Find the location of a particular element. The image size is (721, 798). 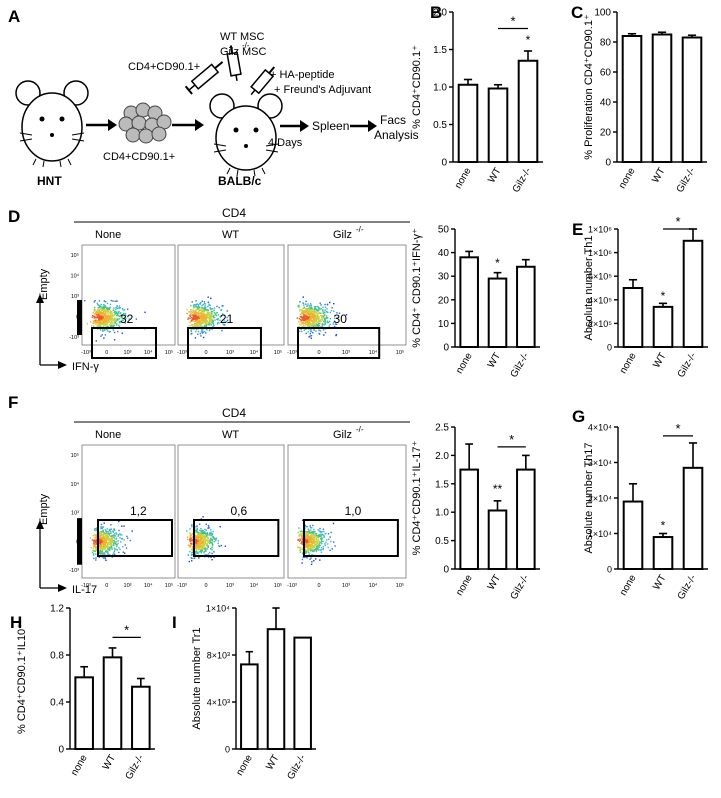

facs-x-tick: 10³ is located at coordinates (230, 586).